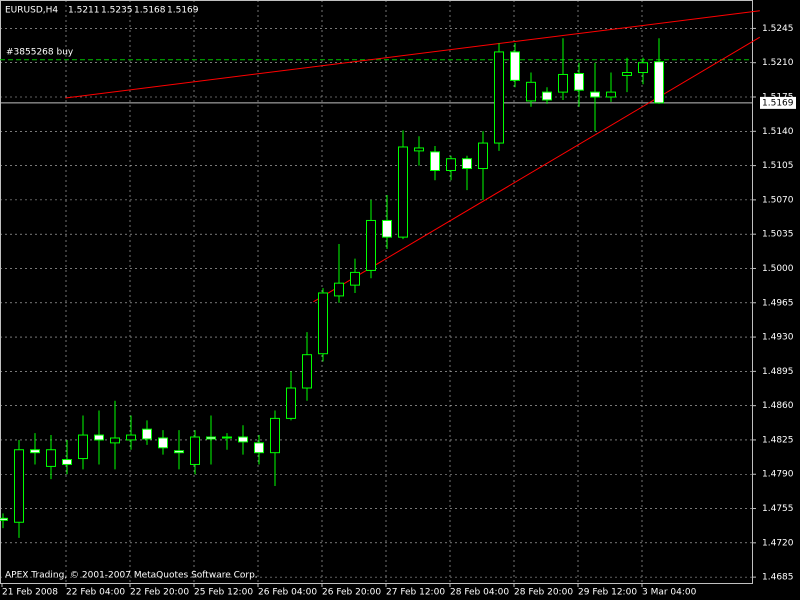 This screenshot has height=600, width=800. What do you see at coordinates (223, 593) in the screenshot?
I see `x-tick-label: 25 Feb 12:00` at bounding box center [223, 593].